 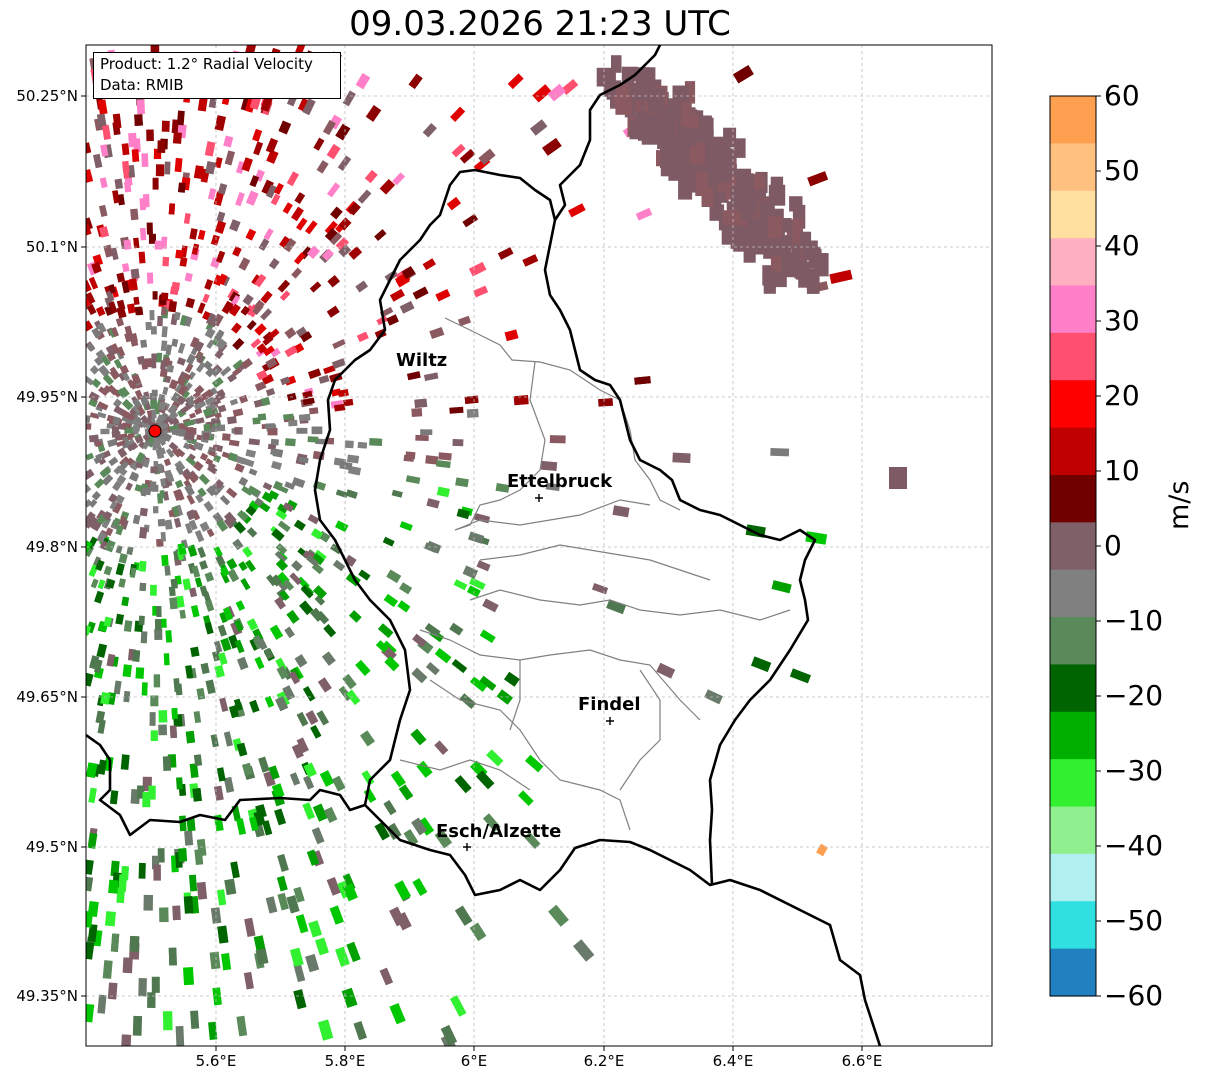 What do you see at coordinates (1122, 320) in the screenshot?
I see `colorbar-tick-label: 30` at bounding box center [1122, 320].